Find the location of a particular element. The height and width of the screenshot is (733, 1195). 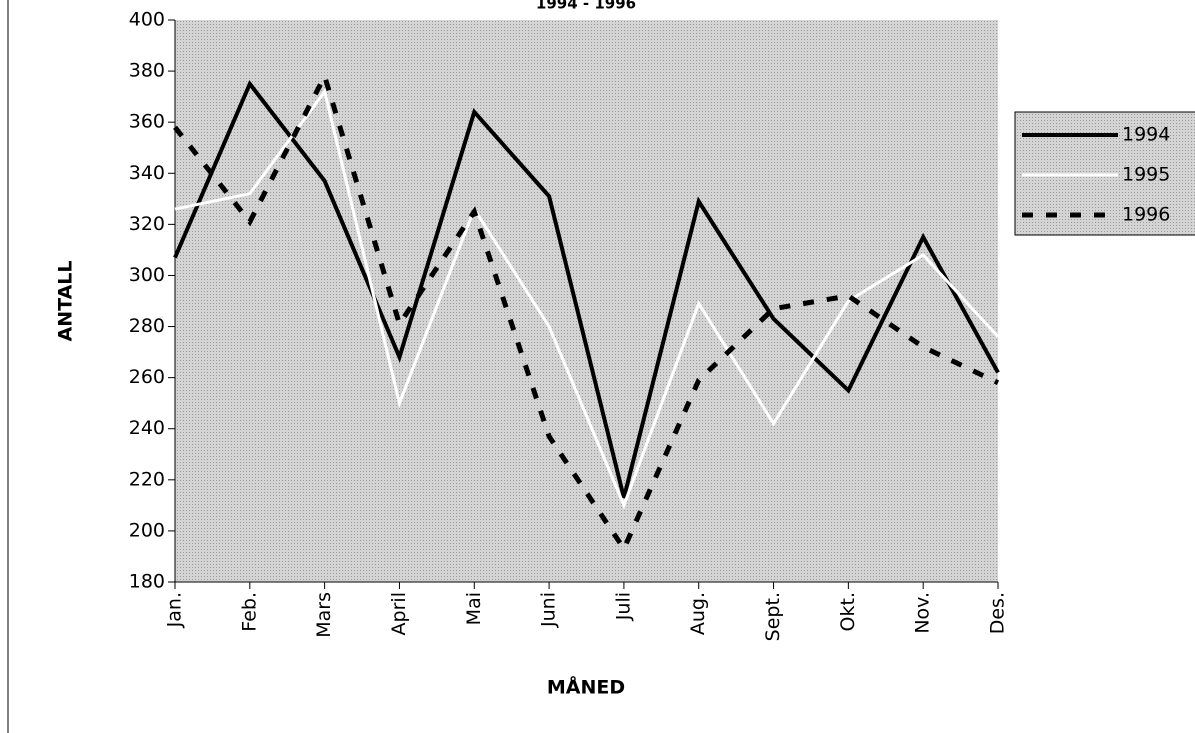

y-tick-label: 320 is located at coordinates (147, 224).